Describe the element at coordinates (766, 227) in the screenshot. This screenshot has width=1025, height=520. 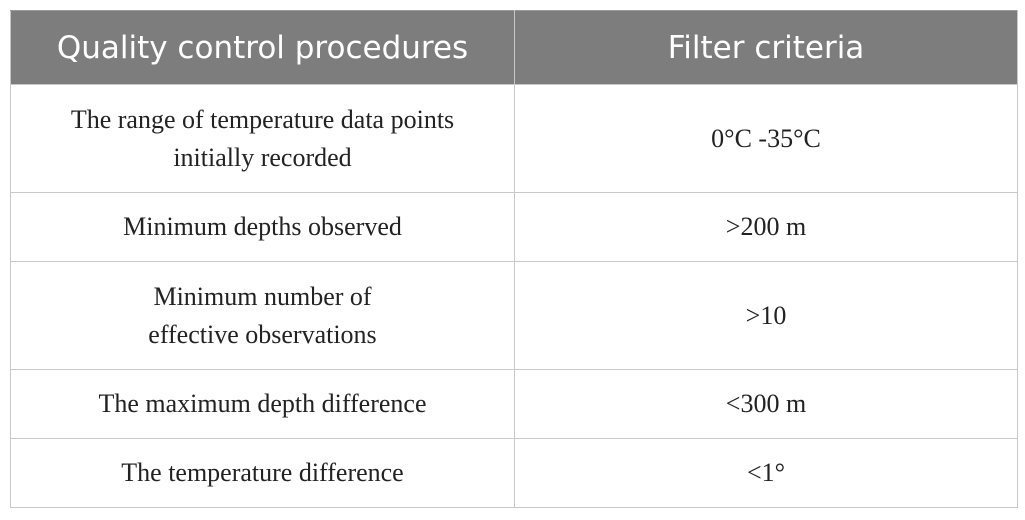
I see `criteria-cell: >200 m` at that location.